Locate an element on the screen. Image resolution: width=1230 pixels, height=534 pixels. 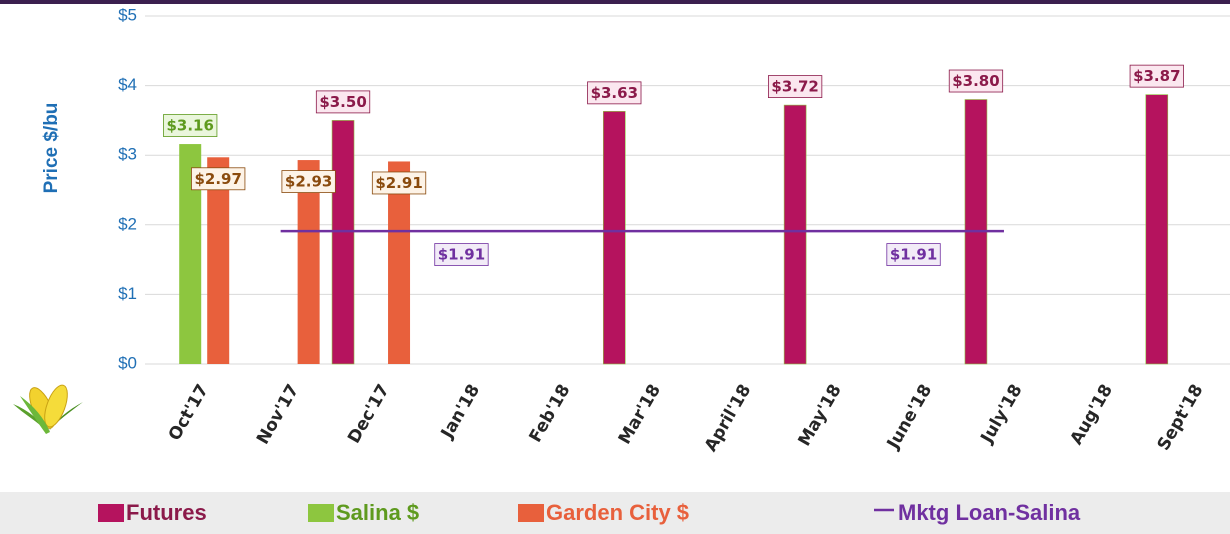
x-tick-label: Mar'18 is located at coordinates (640, 414).